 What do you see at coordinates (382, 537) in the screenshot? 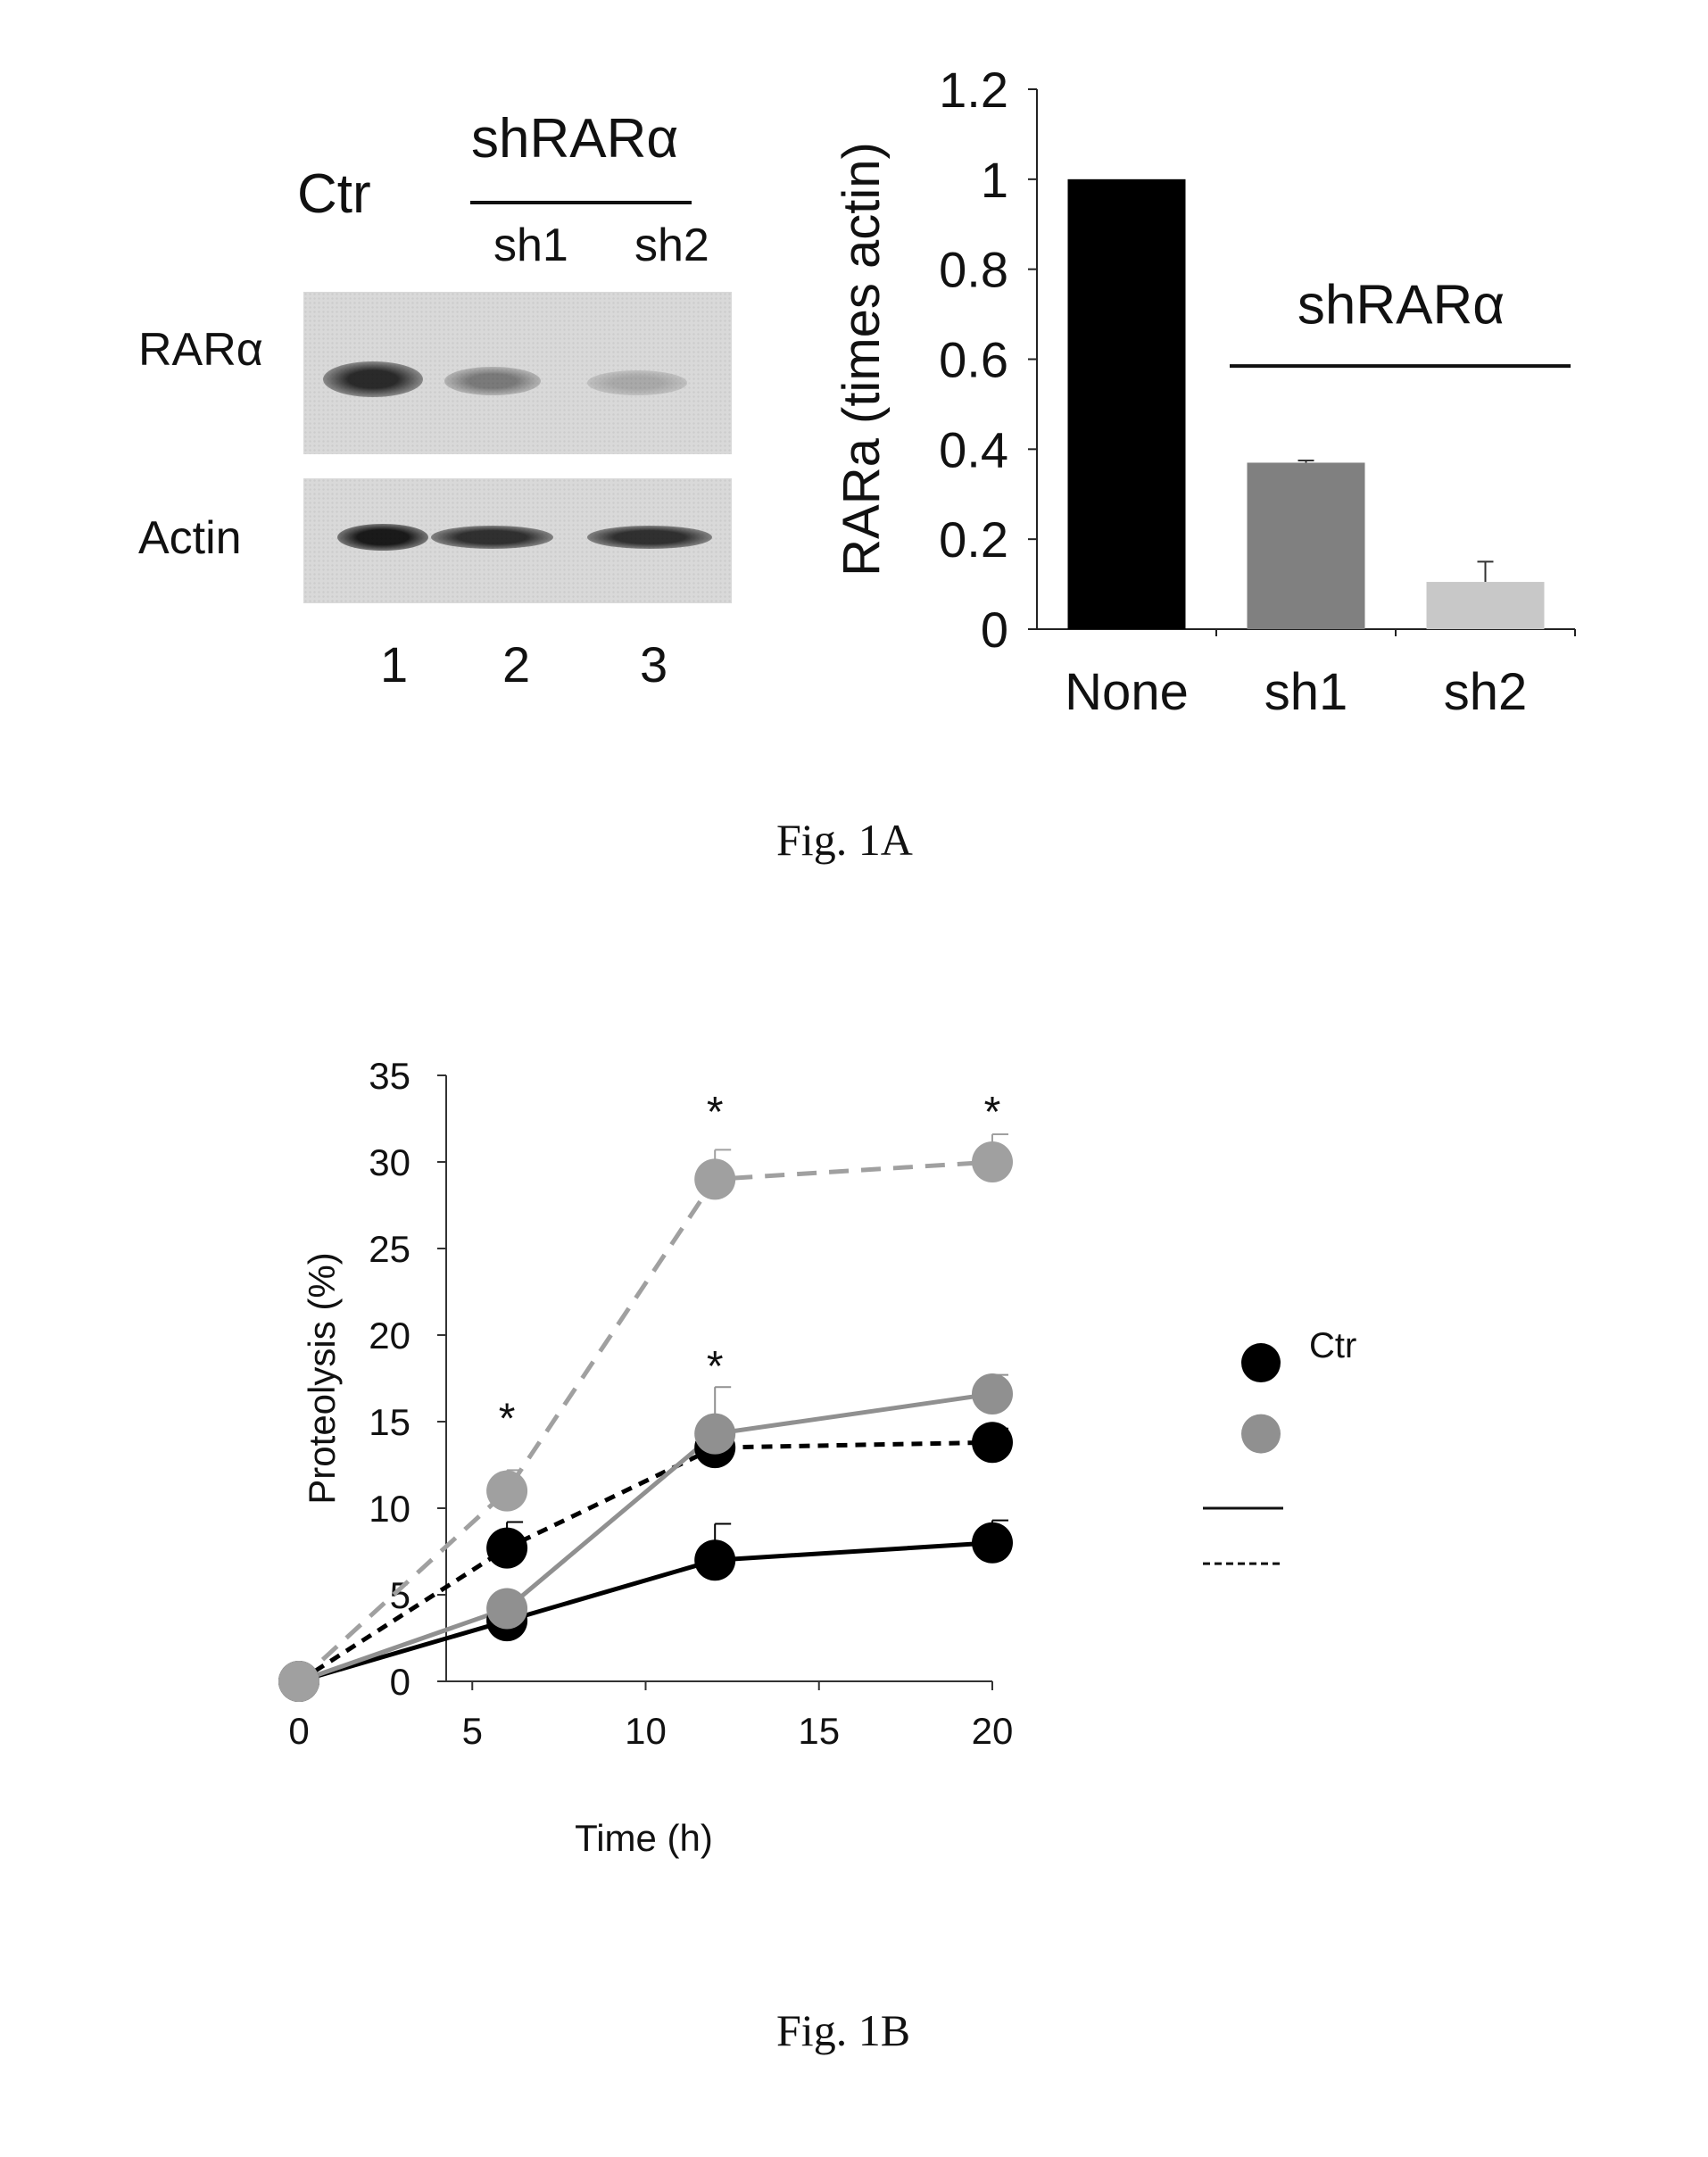
I see `actin-band-lane1` at bounding box center [382, 537].